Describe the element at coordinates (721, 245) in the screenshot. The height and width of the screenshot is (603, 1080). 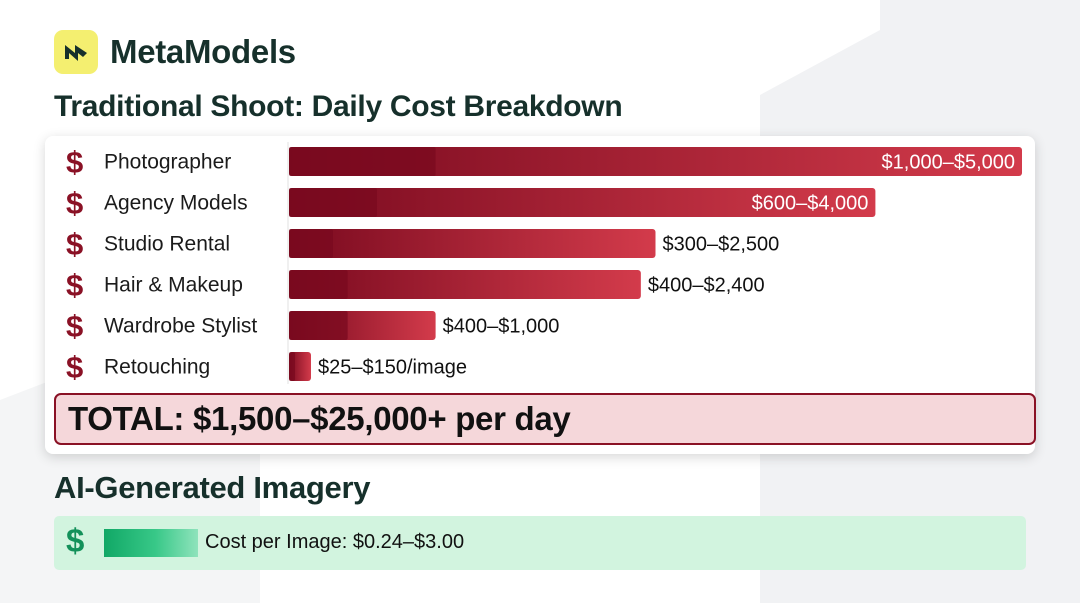
I see `value-label: $300–$2,500` at that location.